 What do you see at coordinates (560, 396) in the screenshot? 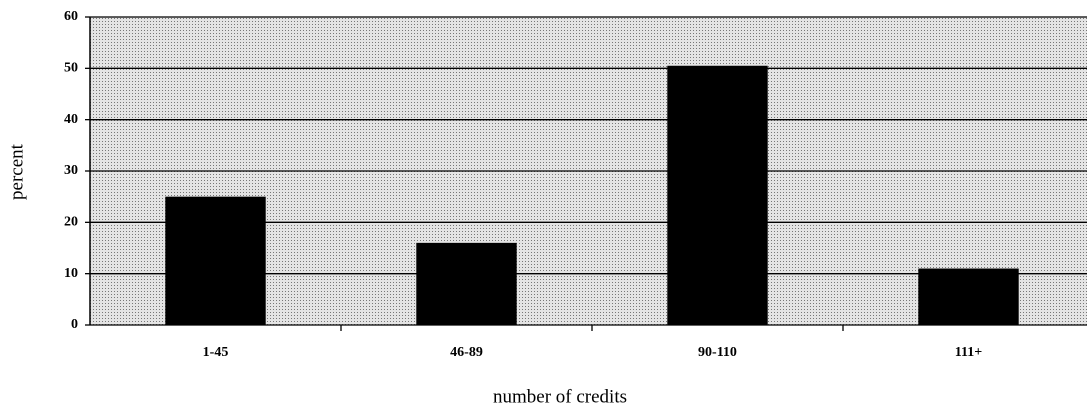
I see `x-axis-title: number of credits` at bounding box center [560, 396].